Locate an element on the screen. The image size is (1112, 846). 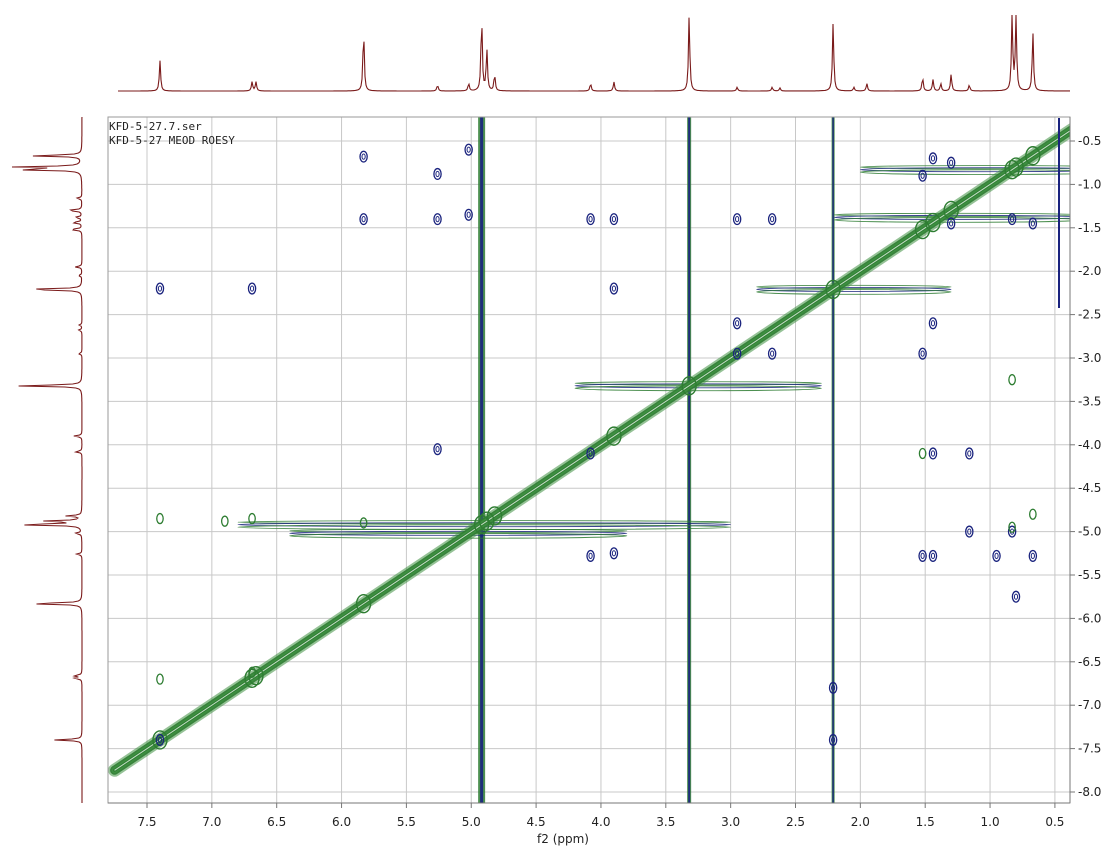
x-tick-label: 2.5 is located at coordinates (795, 822).